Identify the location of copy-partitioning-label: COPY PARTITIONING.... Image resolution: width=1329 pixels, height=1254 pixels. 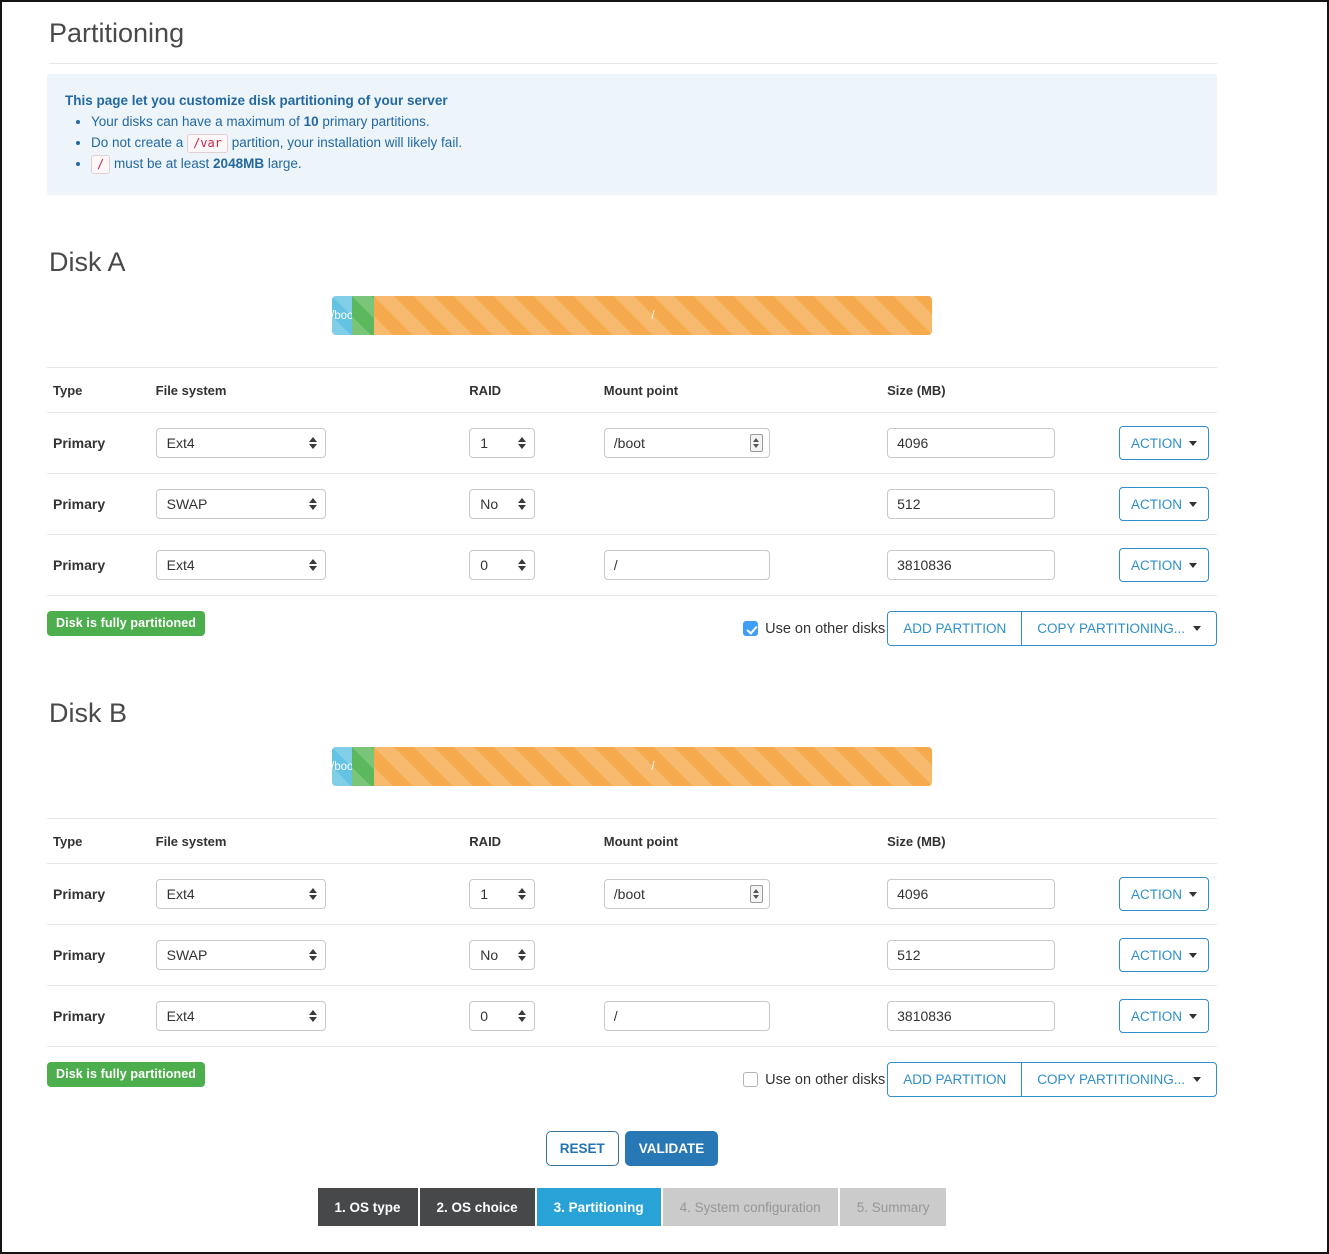
(1111, 1079).